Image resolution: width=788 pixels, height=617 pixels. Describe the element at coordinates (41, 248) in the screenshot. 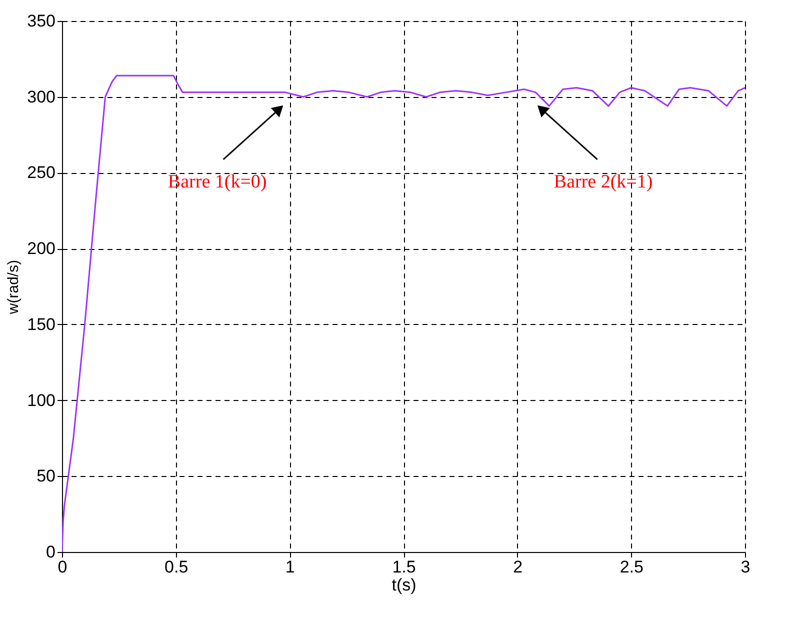

I see `y-tick-label: 200` at that location.